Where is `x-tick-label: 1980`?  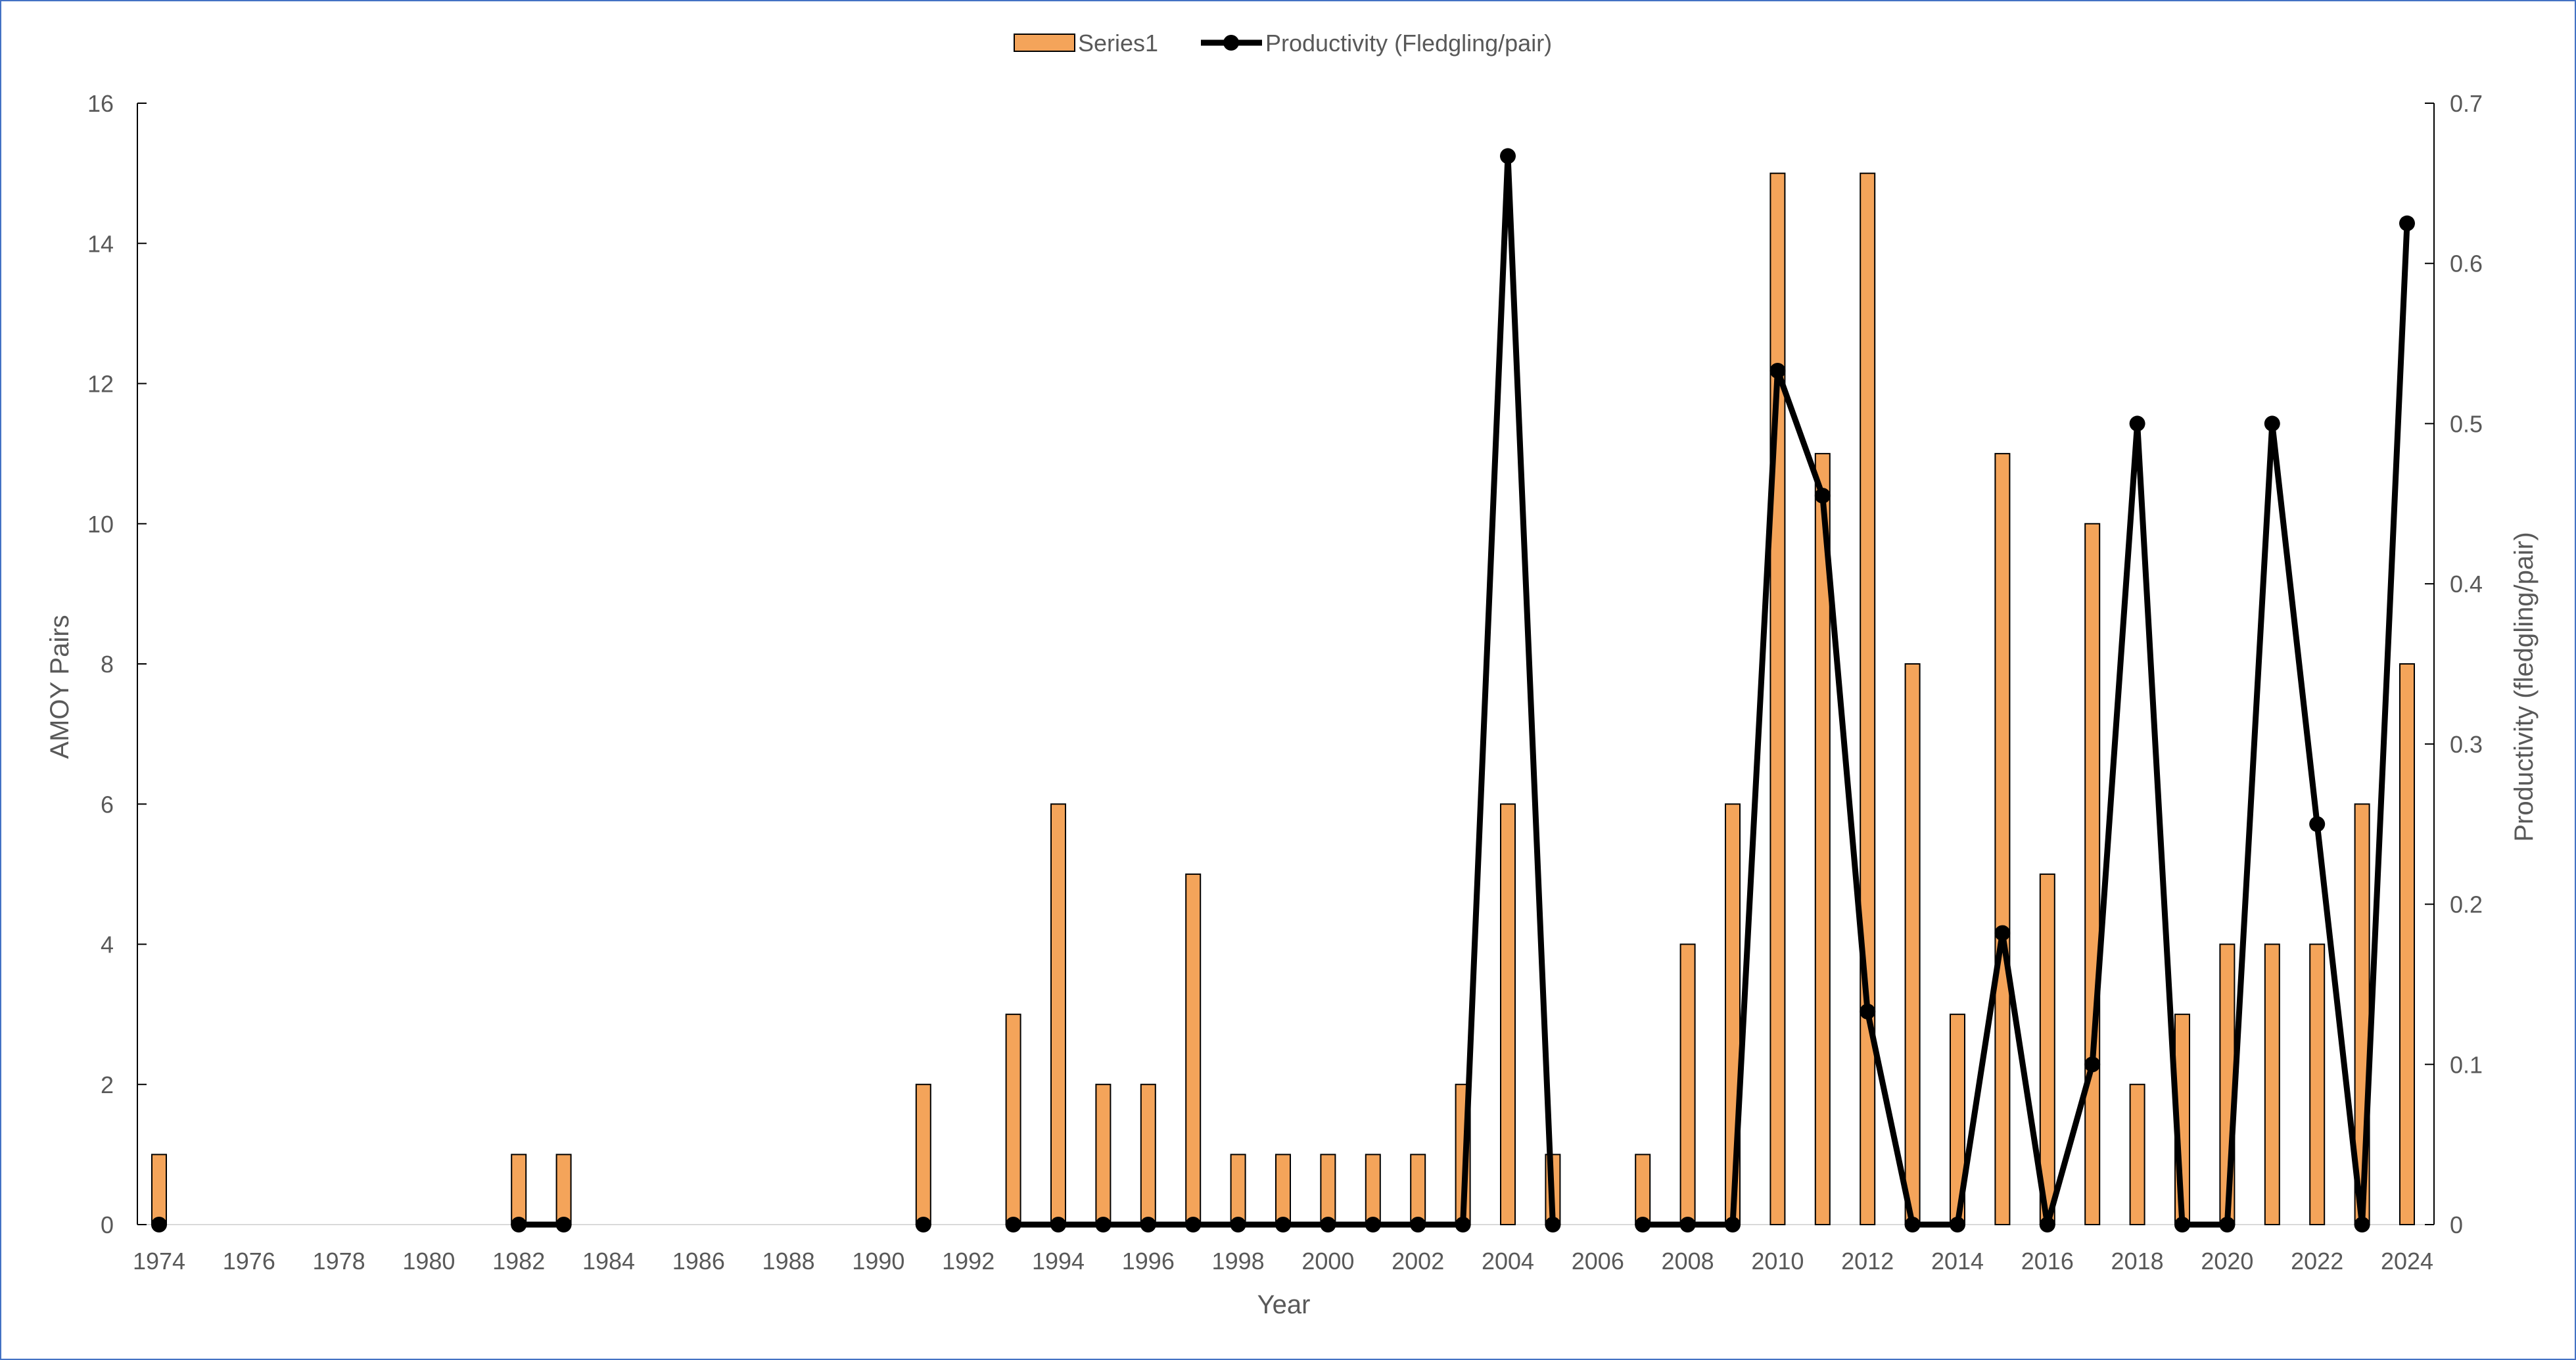
x-tick-label: 1980 is located at coordinates (428, 1261).